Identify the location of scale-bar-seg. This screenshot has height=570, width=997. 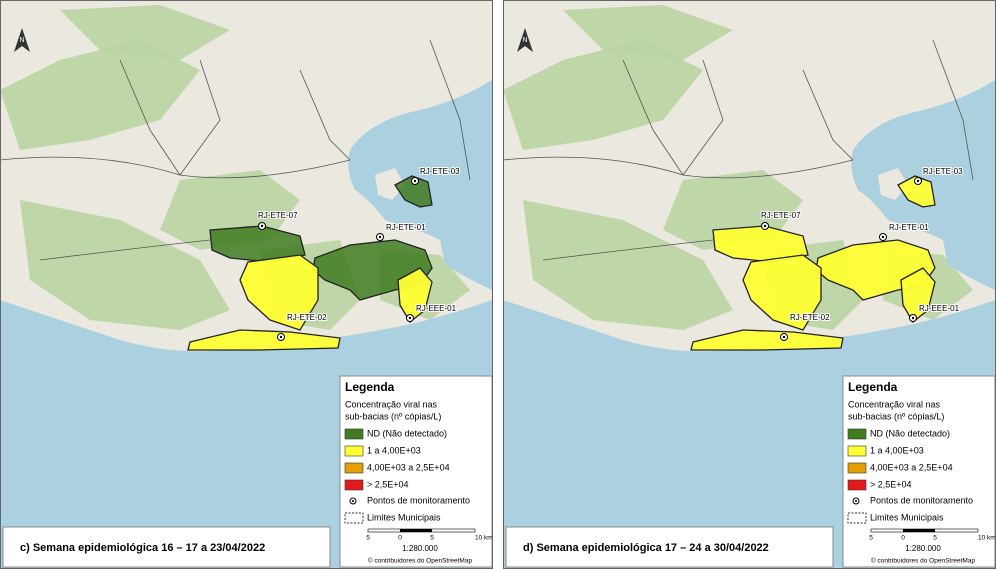
(919, 530).